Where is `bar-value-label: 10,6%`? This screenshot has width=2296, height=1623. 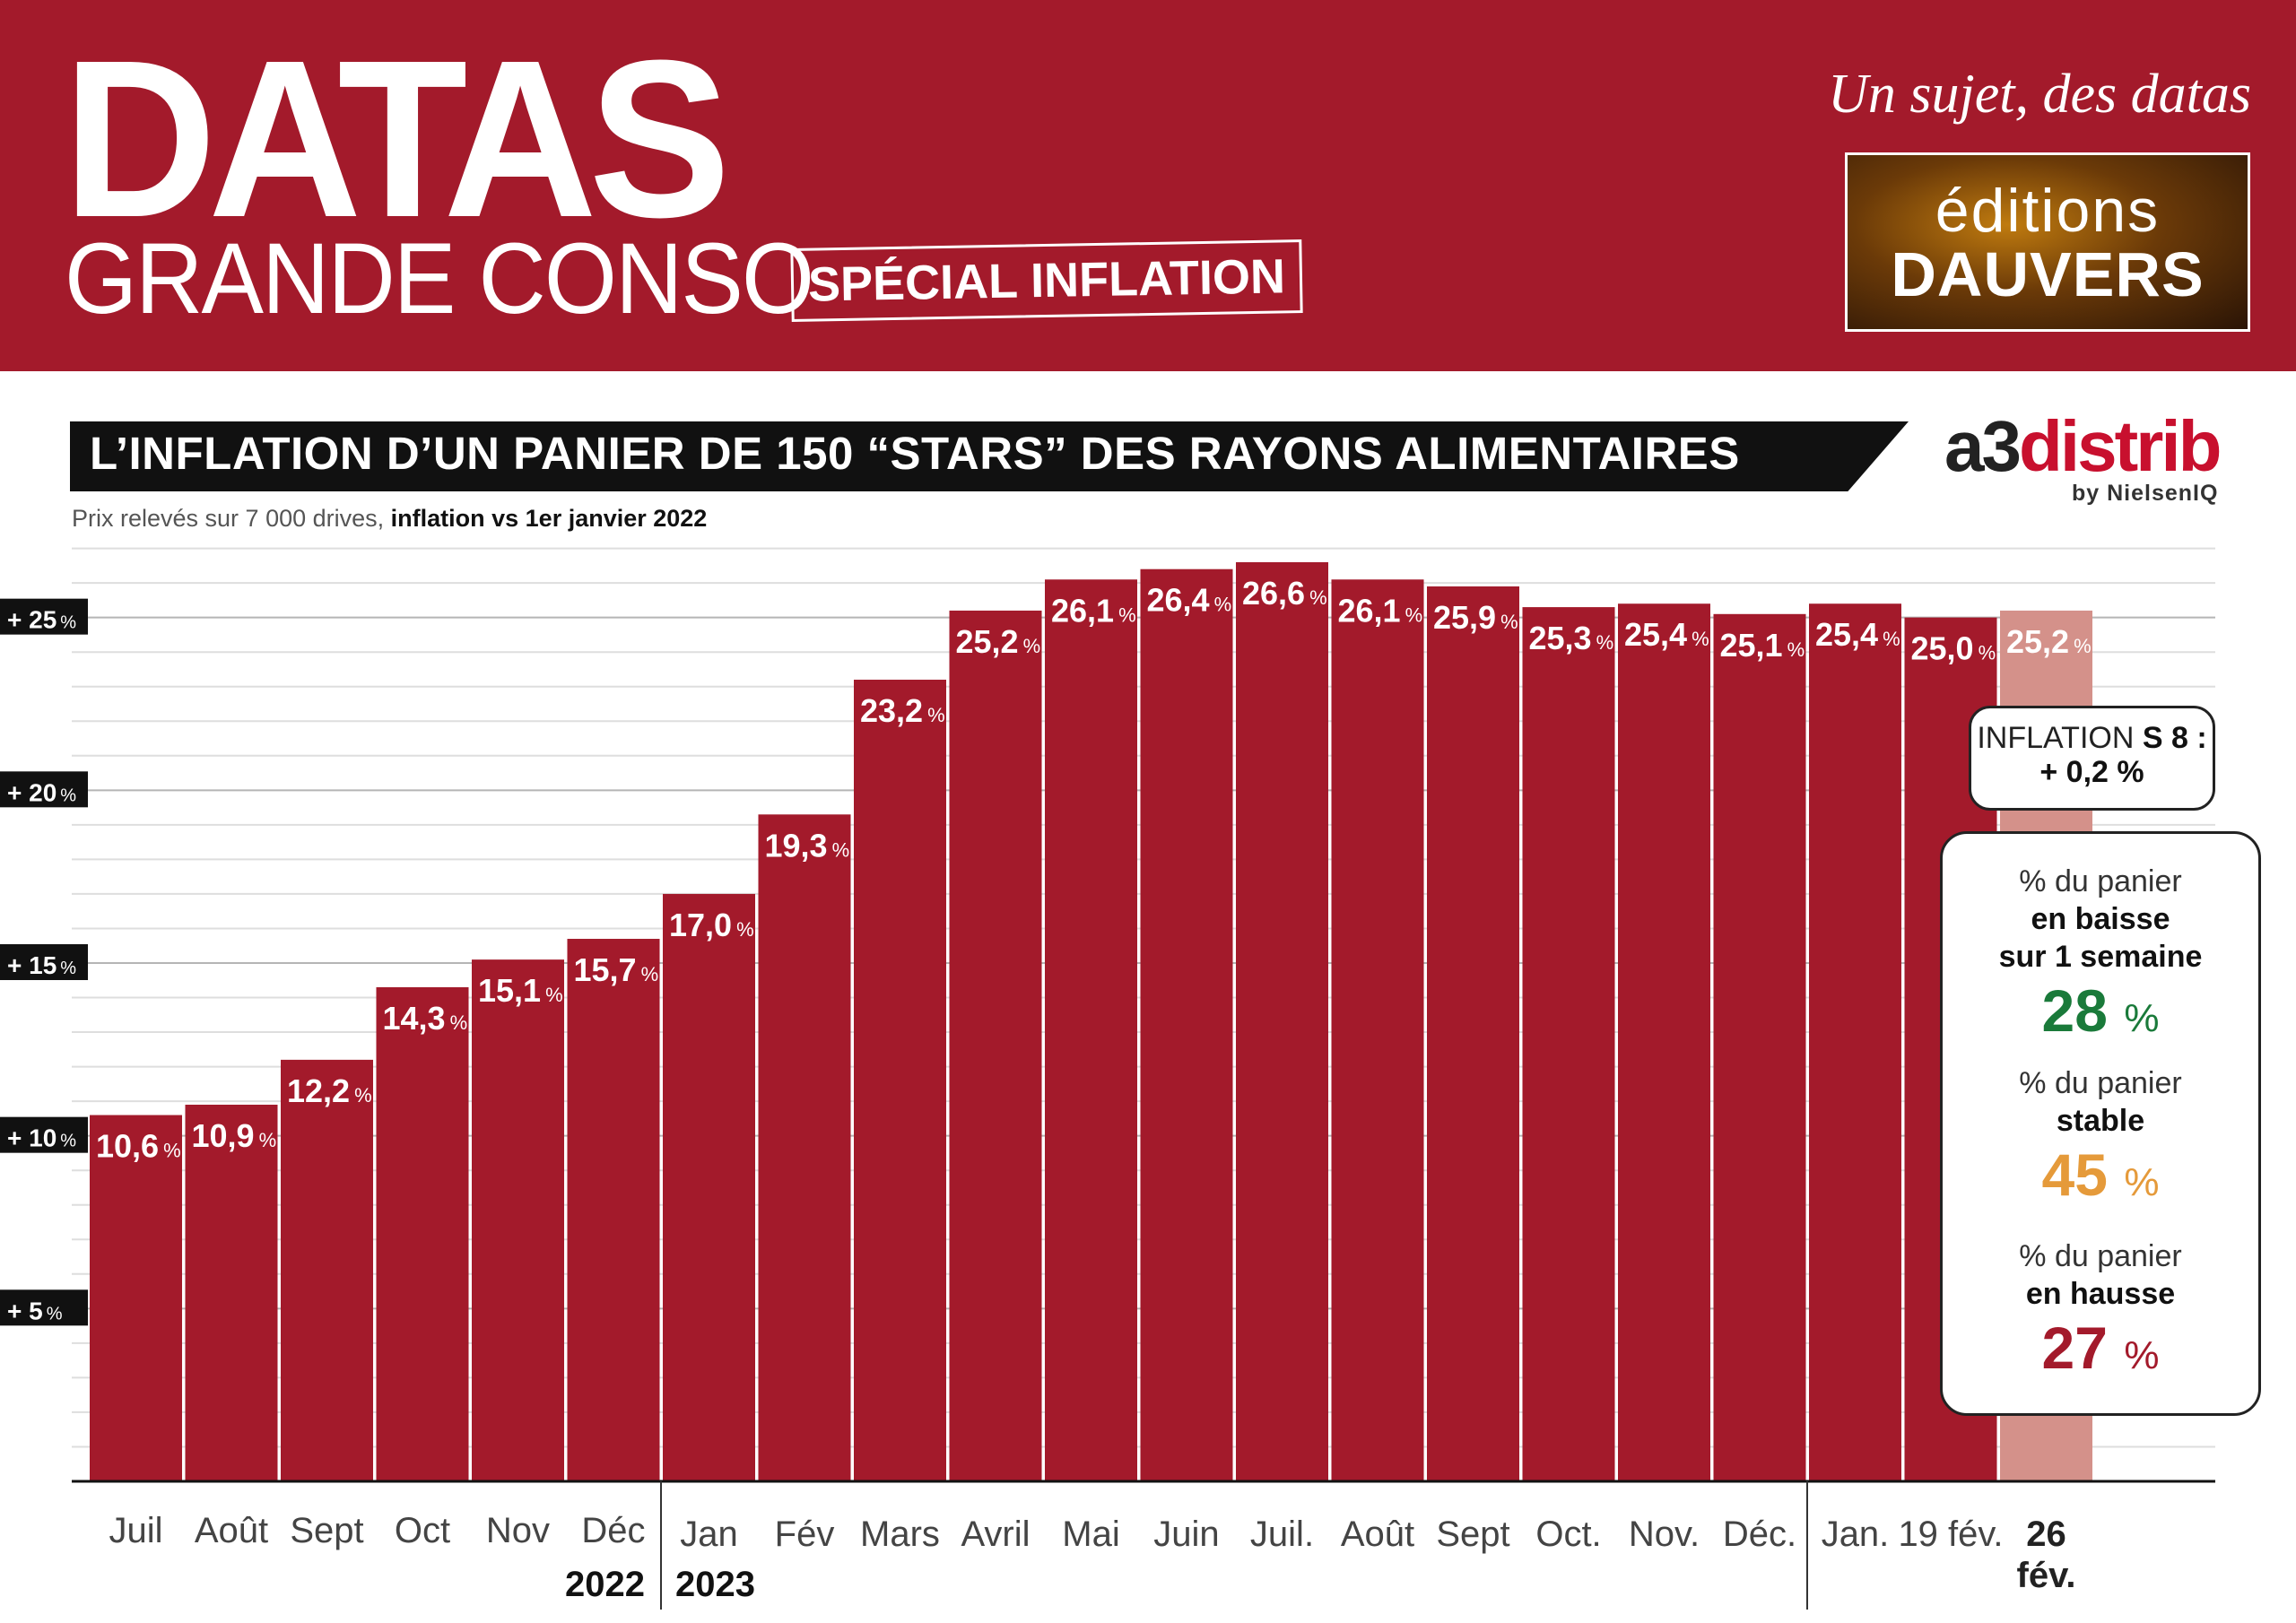
bar-value-label: 10,6% is located at coordinates (138, 1146).